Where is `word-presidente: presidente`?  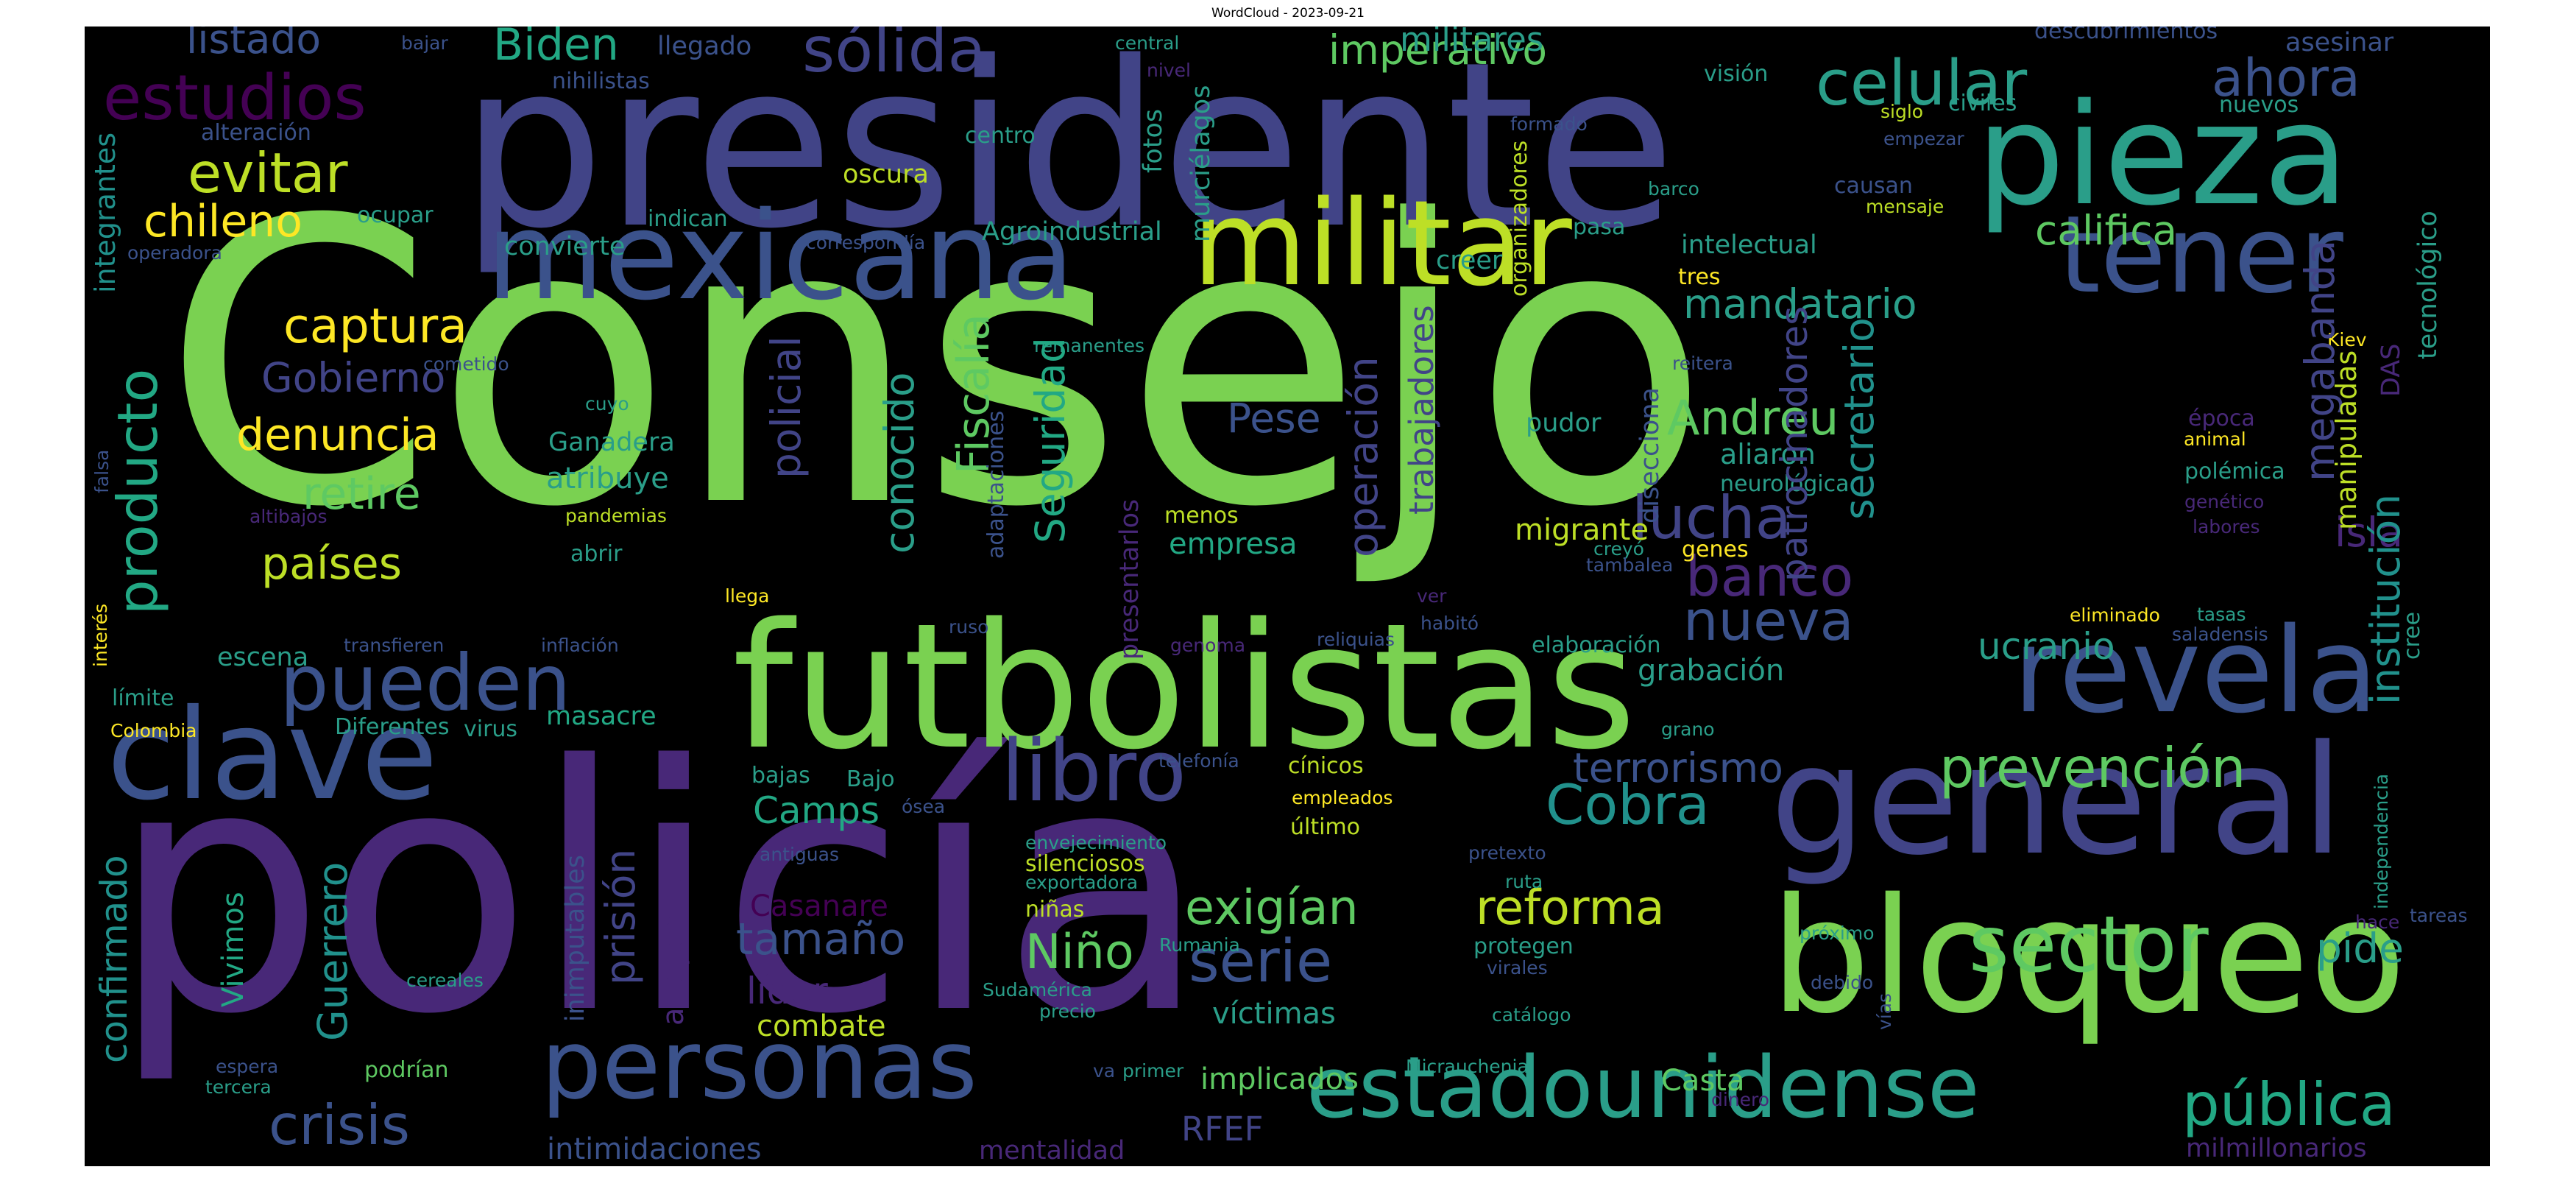 word-presidente: presidente is located at coordinates (1068, 153).